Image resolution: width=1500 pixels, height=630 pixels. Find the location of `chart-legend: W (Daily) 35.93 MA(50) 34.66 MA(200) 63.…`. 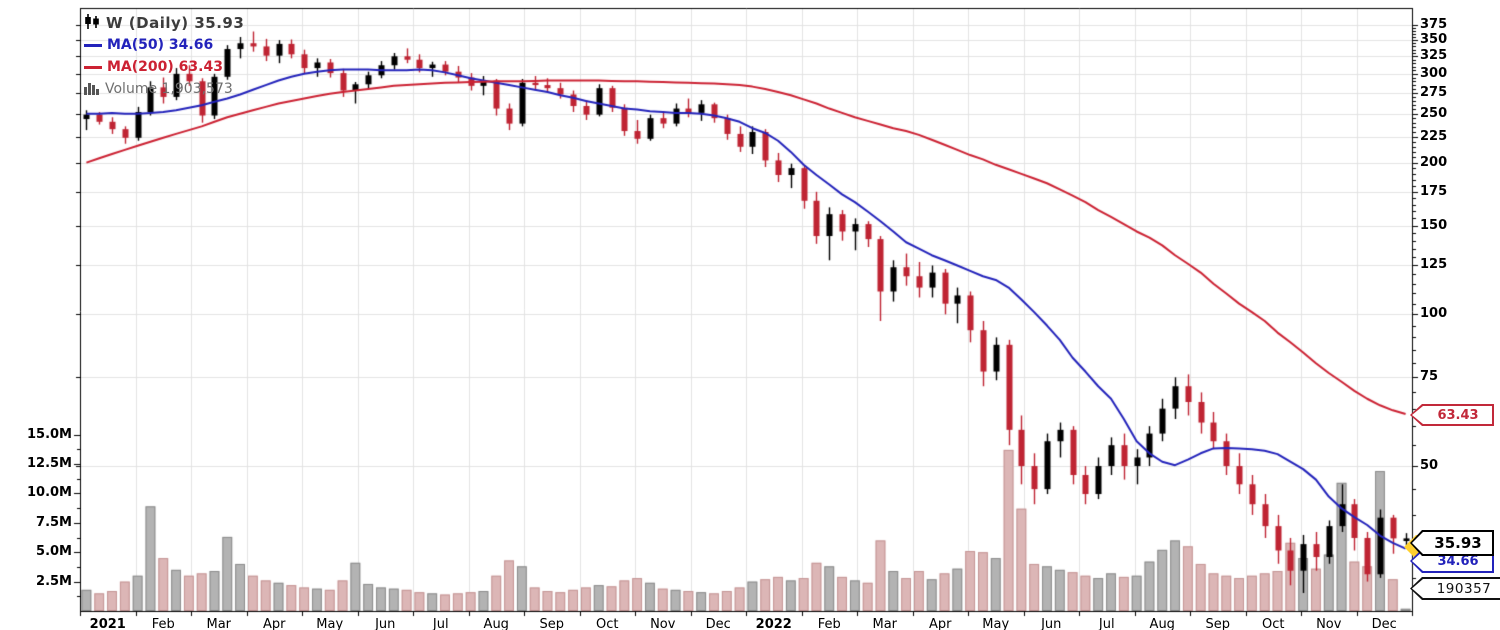

chart-legend: W (Daily) 35.93 MA(50) 34.66 MA(200) 63.… is located at coordinates (164, 56).